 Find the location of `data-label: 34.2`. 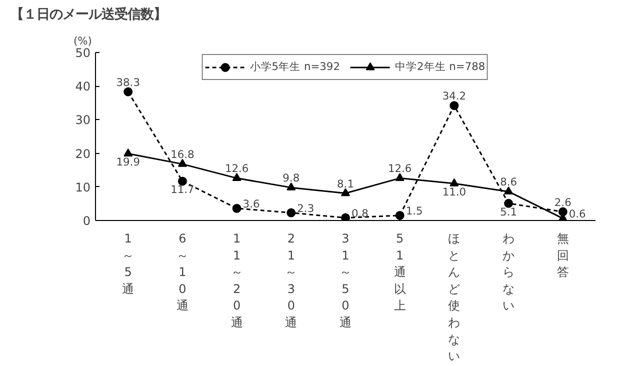

data-label: 34.2 is located at coordinates (454, 96).